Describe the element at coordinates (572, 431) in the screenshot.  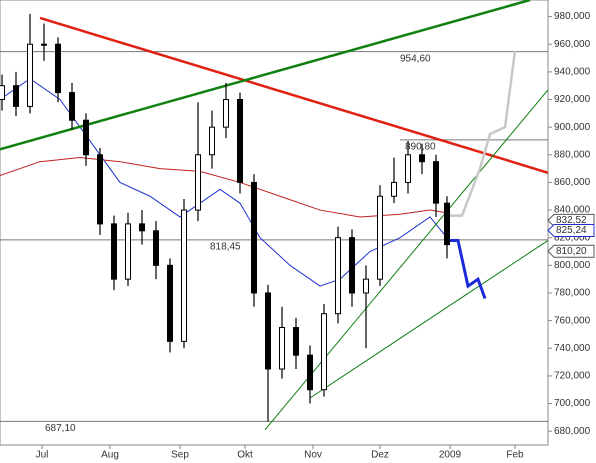
I see `y-tick-label: 680,000` at that location.